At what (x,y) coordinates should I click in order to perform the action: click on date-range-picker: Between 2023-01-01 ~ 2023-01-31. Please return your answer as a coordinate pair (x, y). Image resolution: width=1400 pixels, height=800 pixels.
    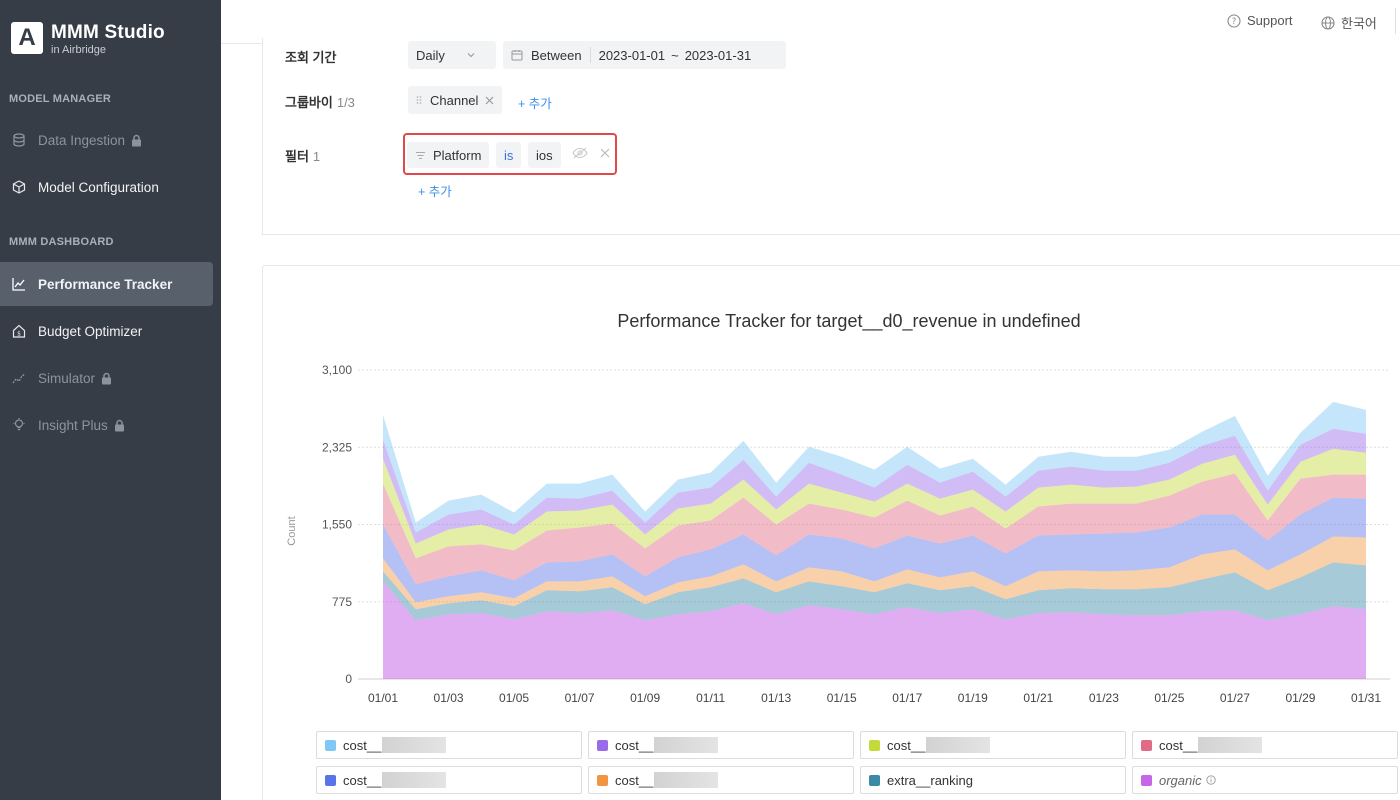
    Looking at the image, I should click on (644, 55).